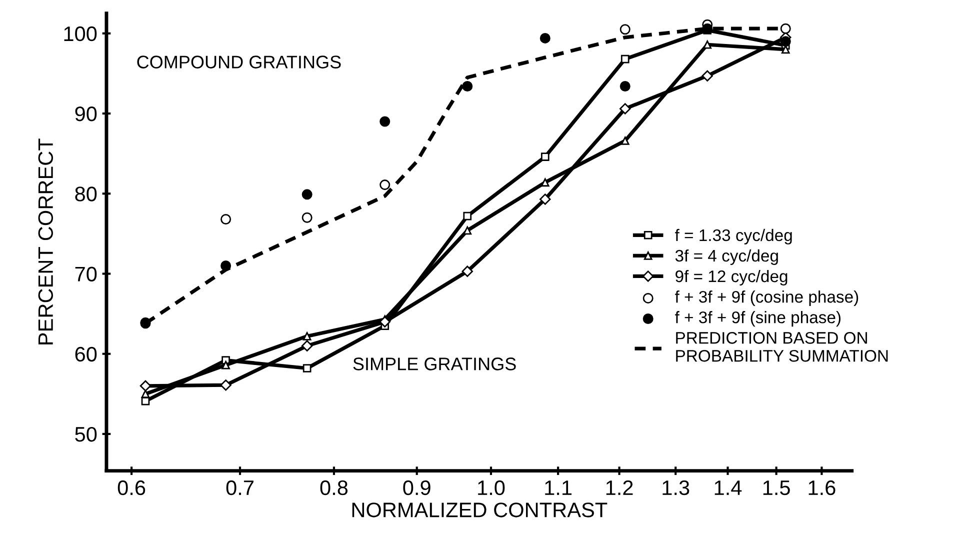 The height and width of the screenshot is (535, 968). I want to click on y-tick-label: 90, so click(86, 114).